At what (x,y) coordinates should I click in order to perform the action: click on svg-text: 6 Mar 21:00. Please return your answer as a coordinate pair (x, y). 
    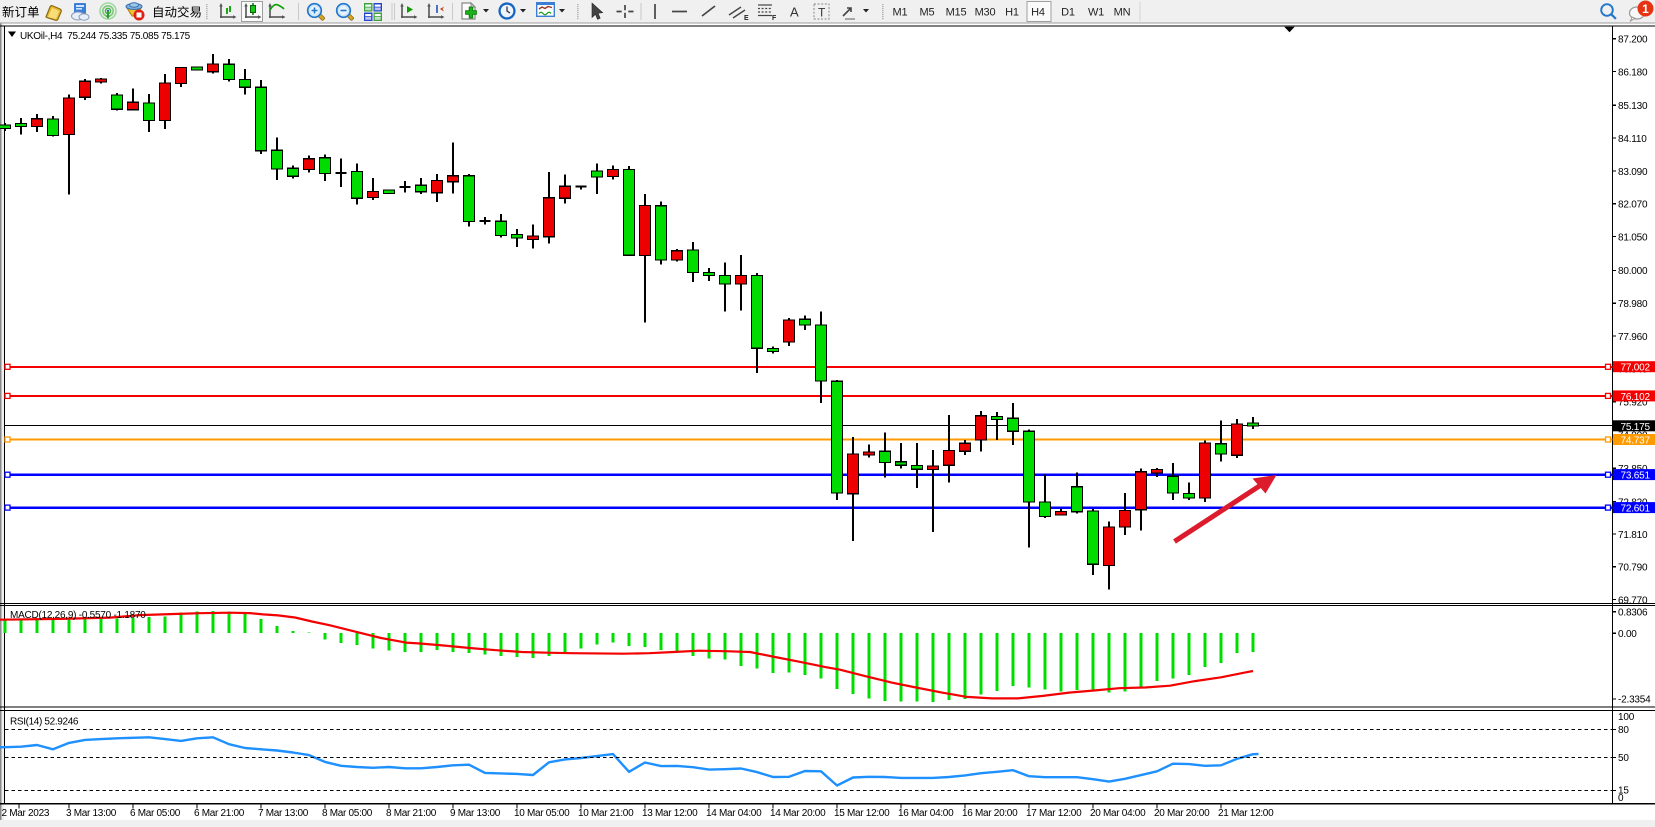
    Looking at the image, I should click on (219, 813).